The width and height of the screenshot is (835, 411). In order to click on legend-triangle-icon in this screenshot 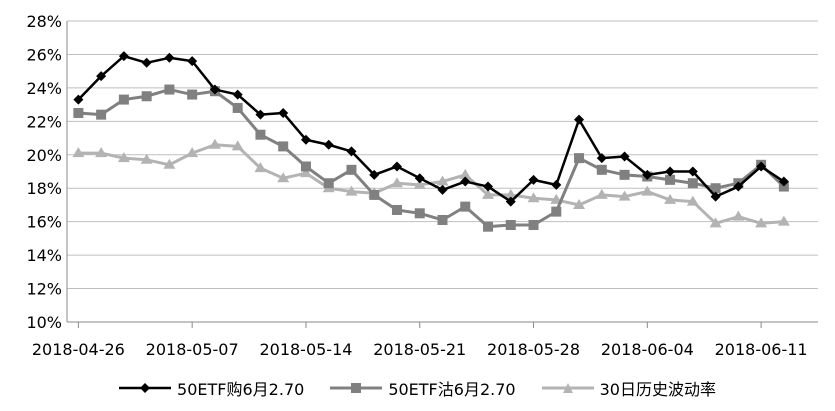, I will do `click(567, 388)`.